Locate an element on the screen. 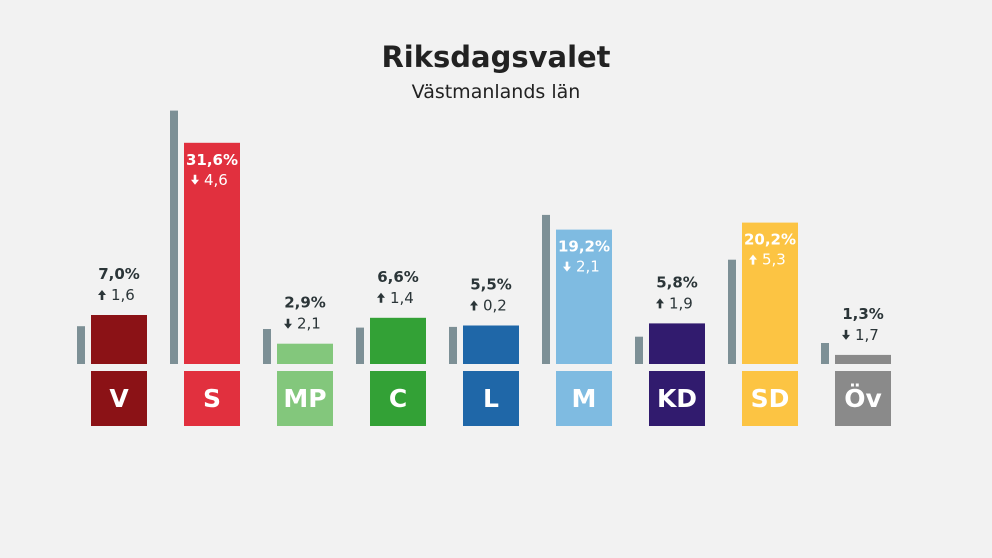 The height and width of the screenshot is (558, 992). party-label: S is located at coordinates (212, 398).